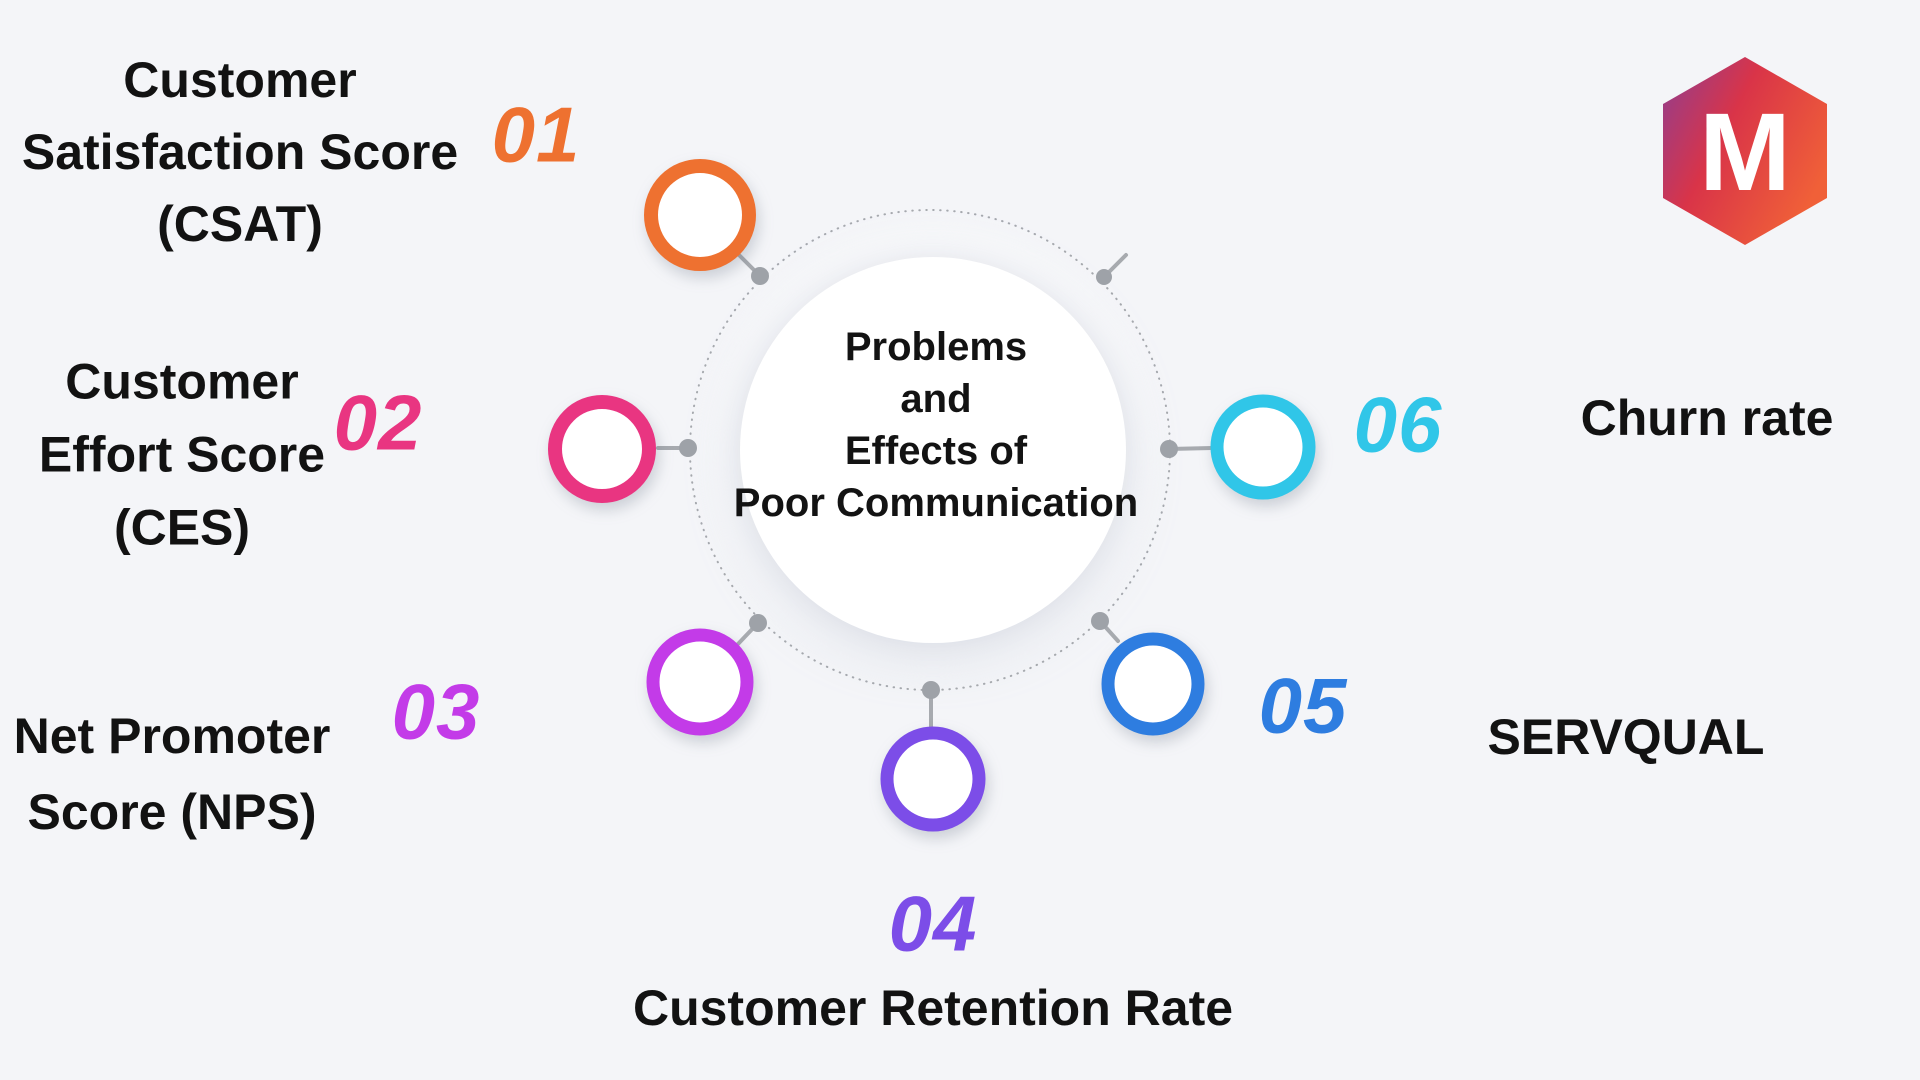  What do you see at coordinates (240, 224) in the screenshot?
I see `label-line: (CSAT)` at bounding box center [240, 224].